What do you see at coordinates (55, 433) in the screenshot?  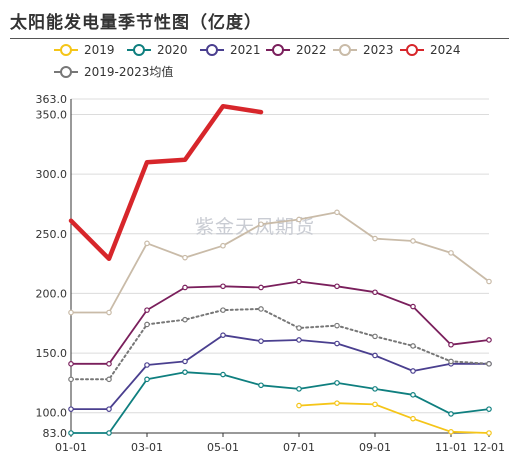 I see `y-tick-label: 83.0` at bounding box center [55, 433].